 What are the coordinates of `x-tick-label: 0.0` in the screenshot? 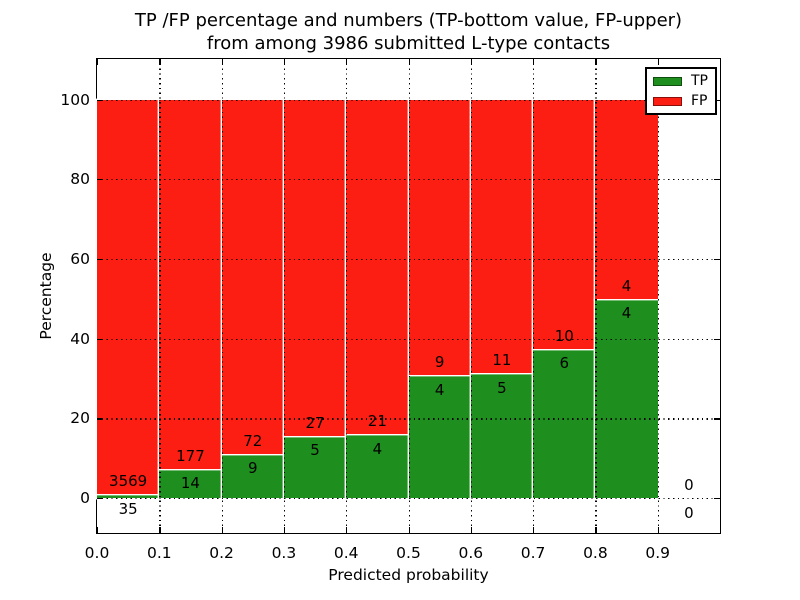 It's located at (97, 553).